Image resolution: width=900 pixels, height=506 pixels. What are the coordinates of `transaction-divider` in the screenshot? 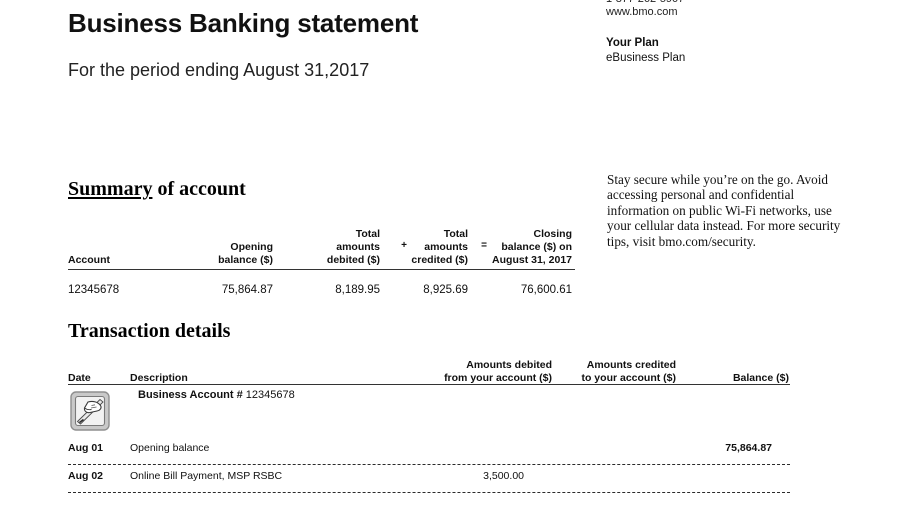 It's located at (429, 384).